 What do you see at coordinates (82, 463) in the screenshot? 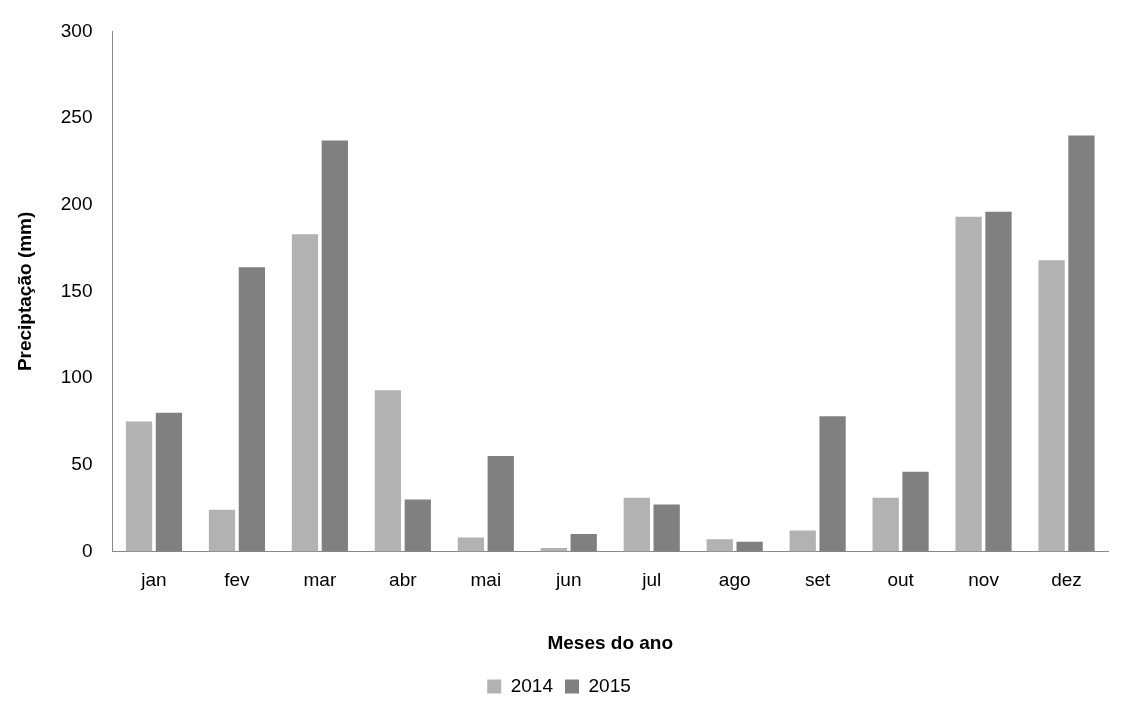
I see `y-tick-label: 50` at bounding box center [82, 463].